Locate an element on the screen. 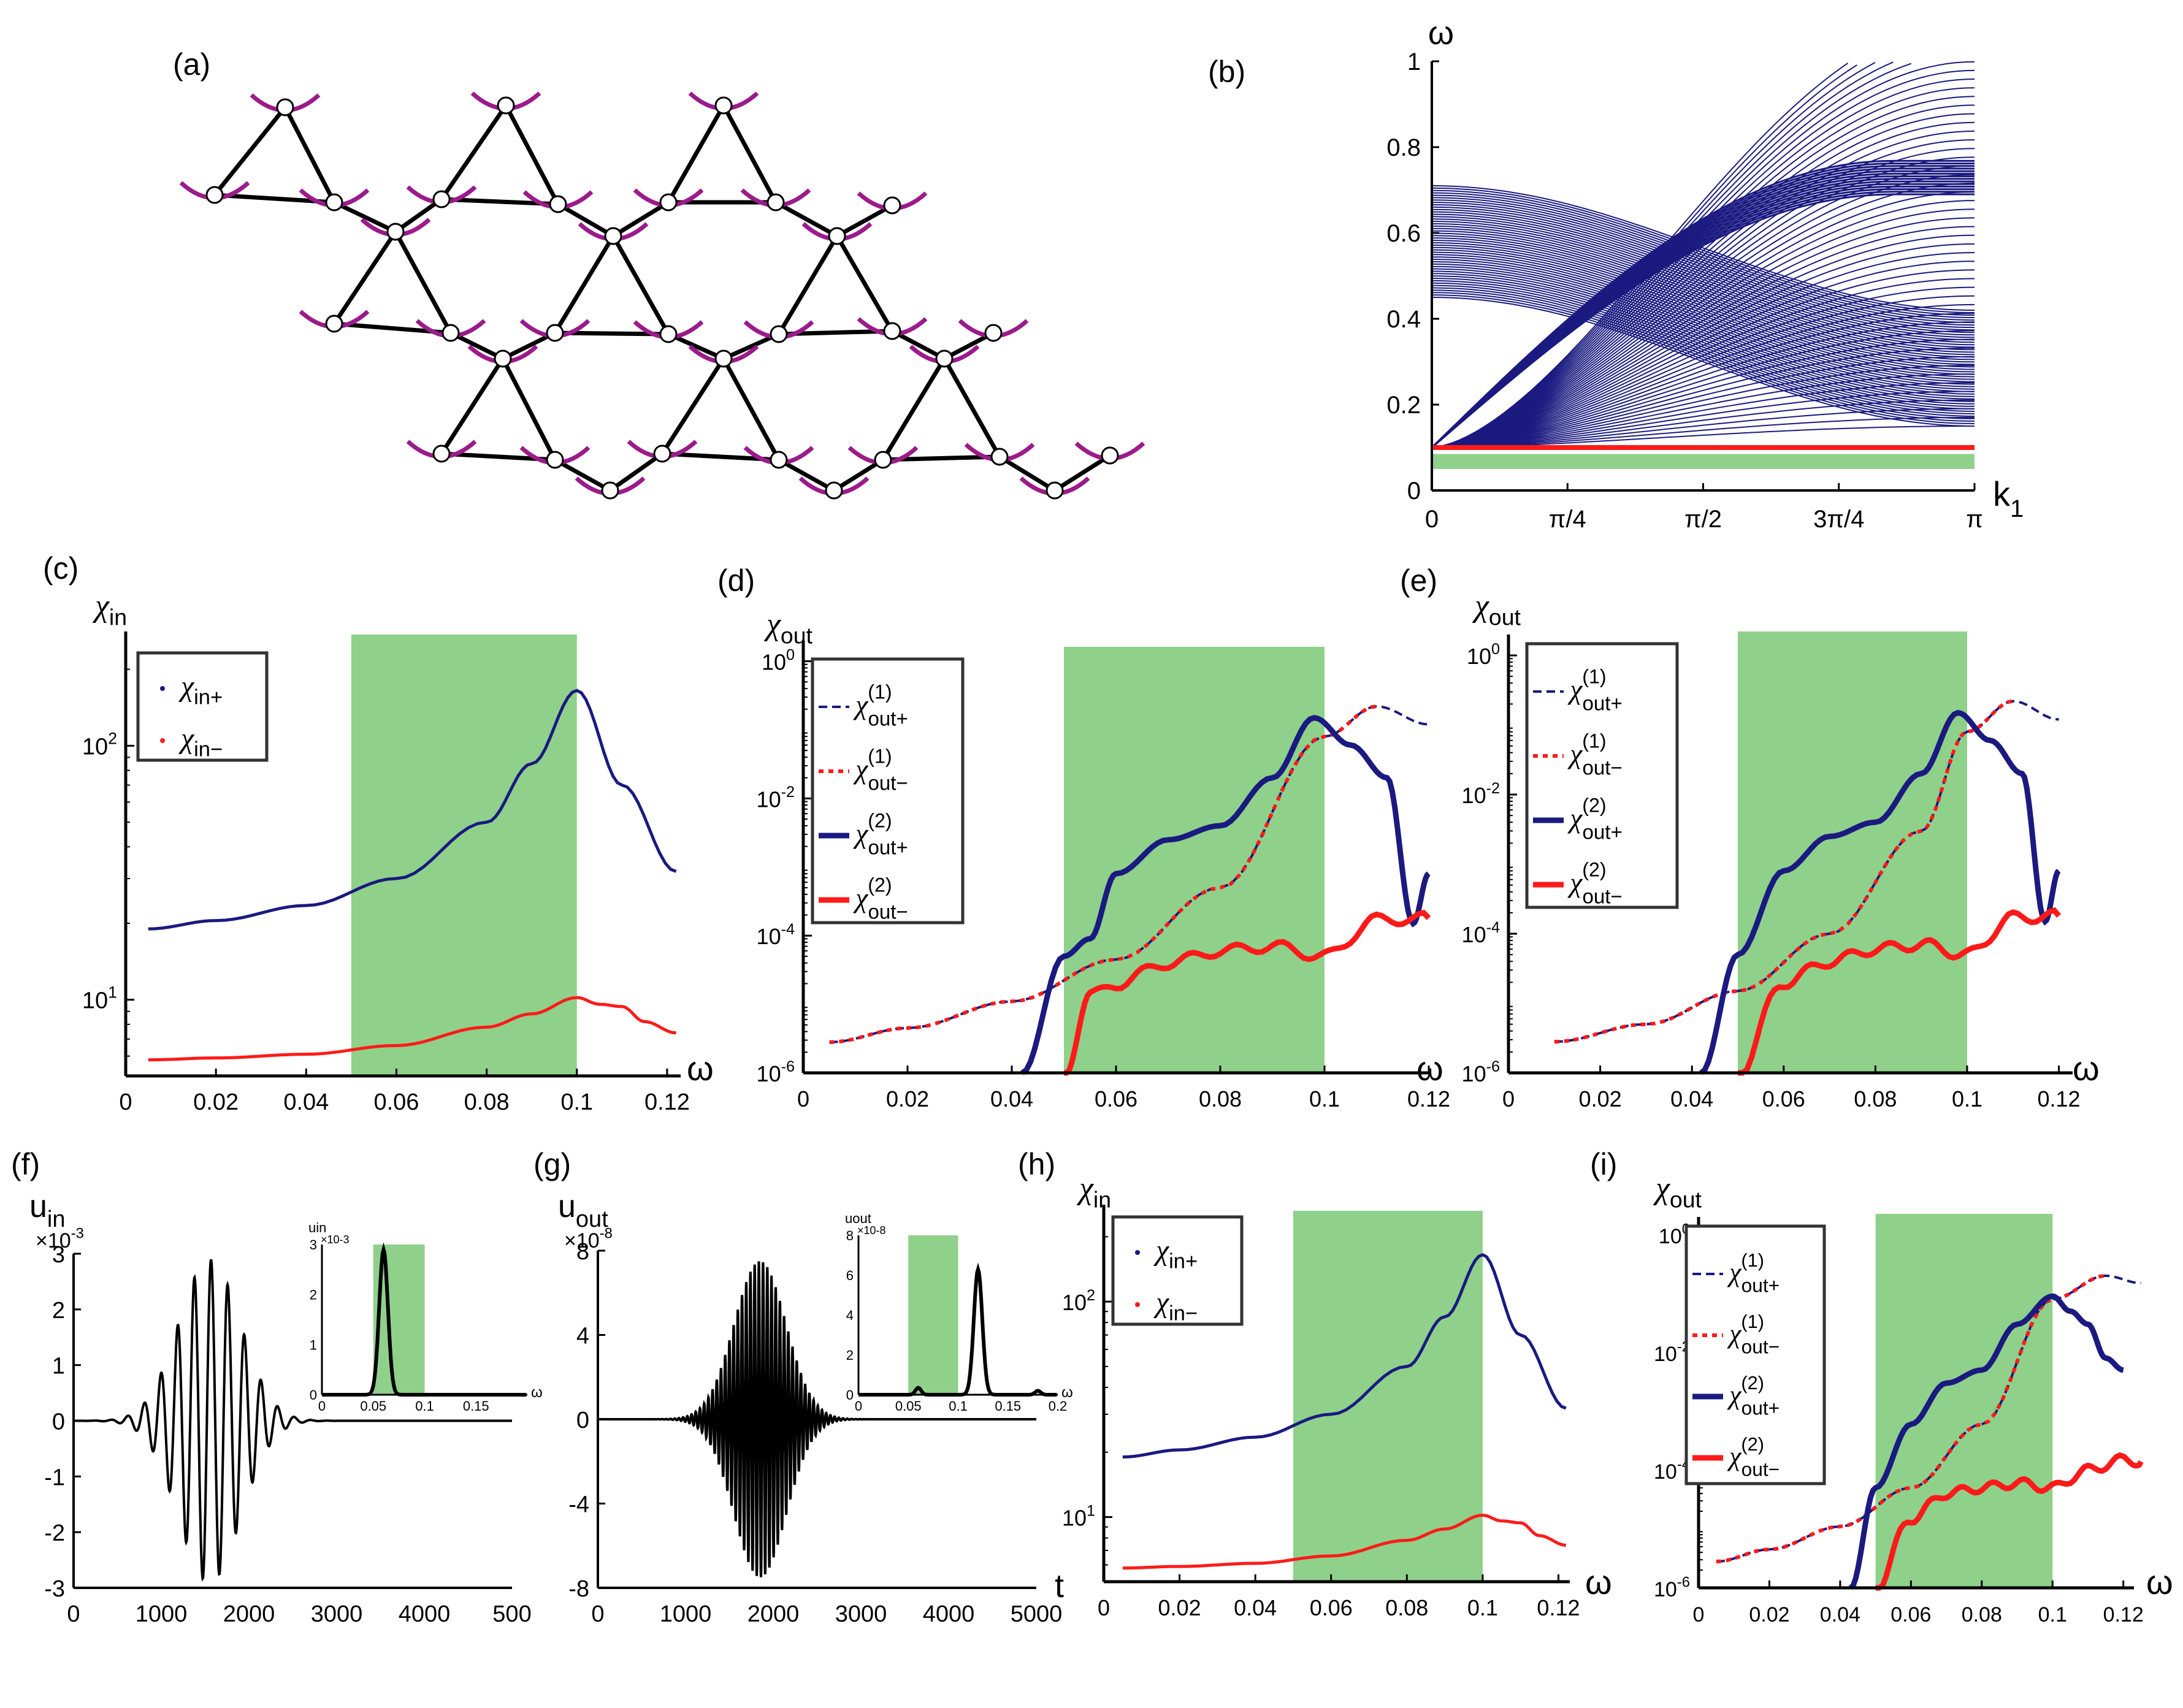 Image resolution: width=2183 pixels, height=1708 pixels. panel-f-label: (f) is located at coordinates (26, 1164).